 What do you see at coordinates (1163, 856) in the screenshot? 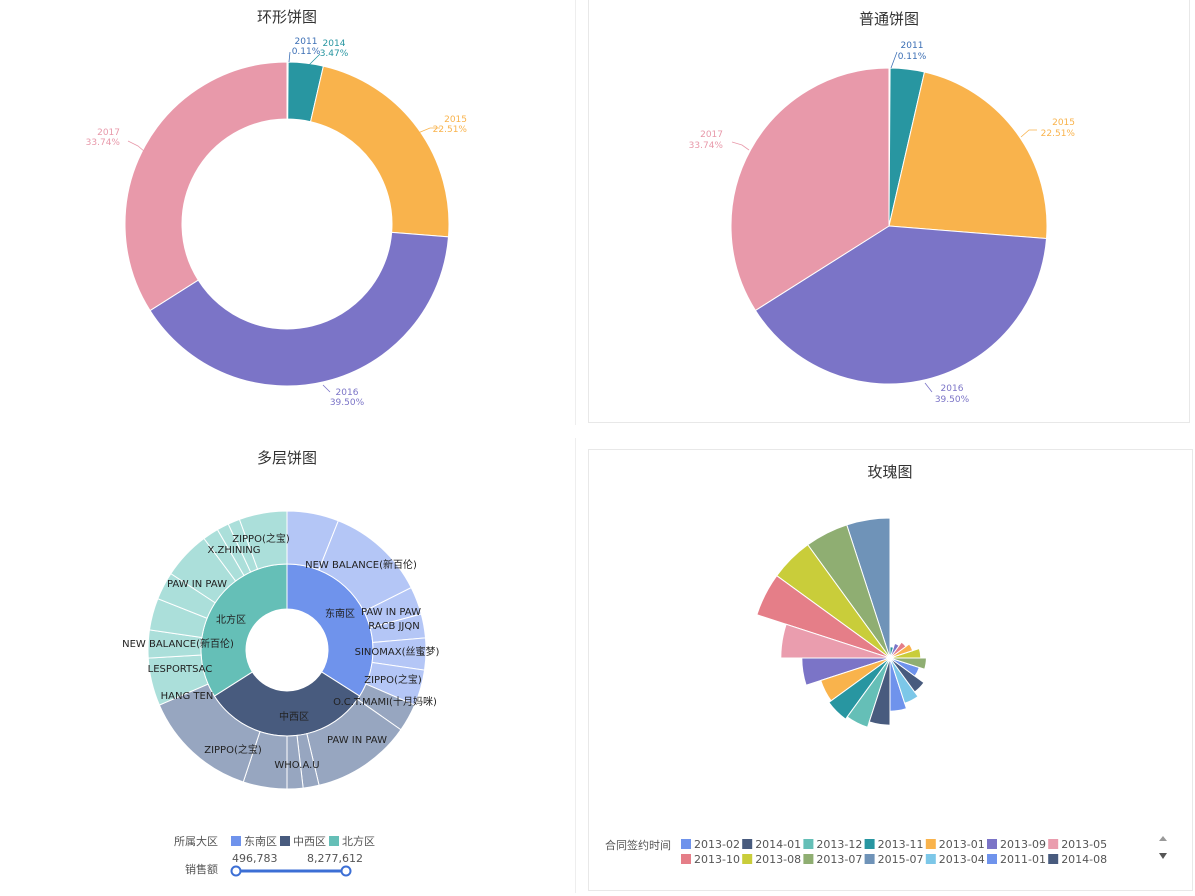
I see `legend-page-down-icon` at bounding box center [1163, 856].